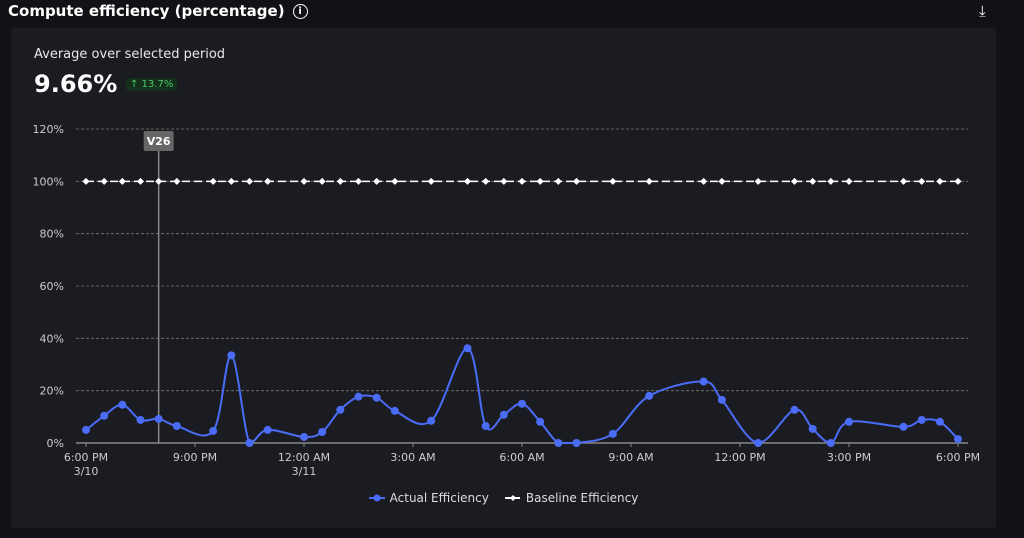 This screenshot has width=1024, height=538. I want to click on y-tick-label: 100%, so click(48, 181).